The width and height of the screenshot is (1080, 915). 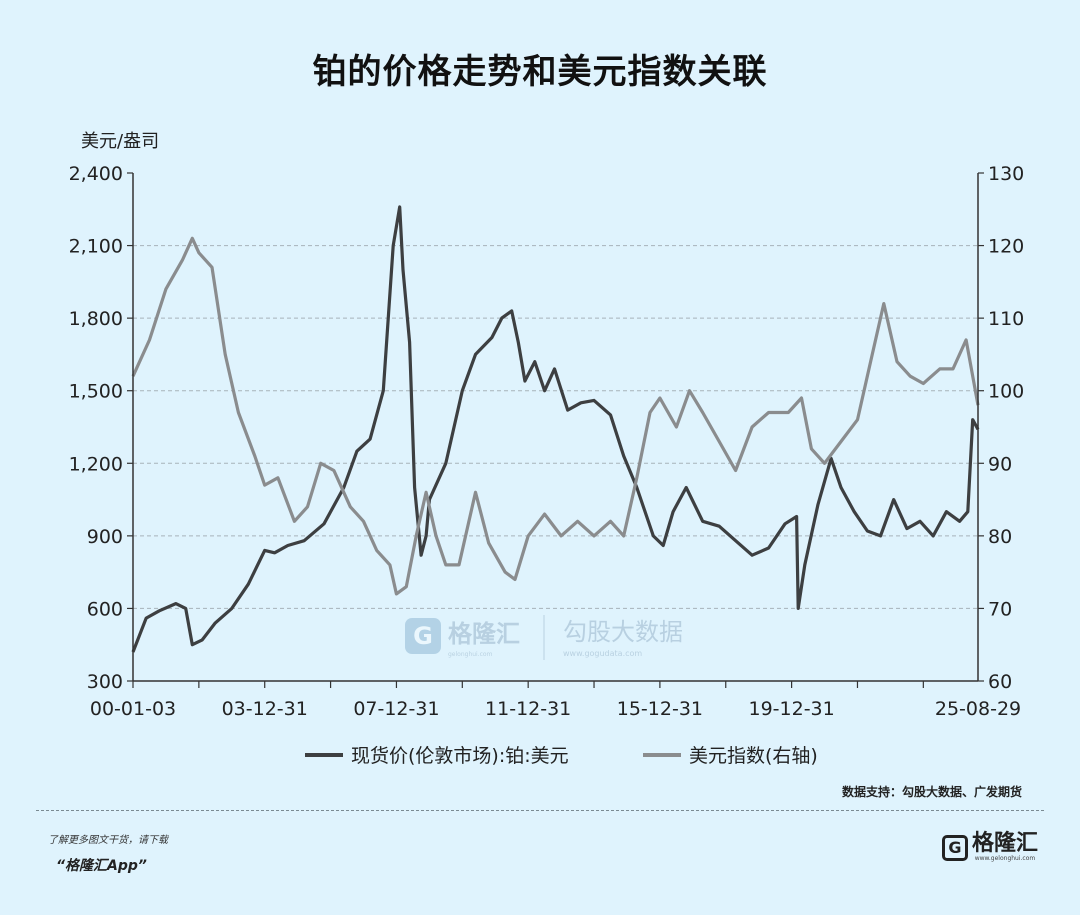 What do you see at coordinates (105, 682) in the screenshot?
I see `y-left-tick-label: 300` at bounding box center [105, 682].